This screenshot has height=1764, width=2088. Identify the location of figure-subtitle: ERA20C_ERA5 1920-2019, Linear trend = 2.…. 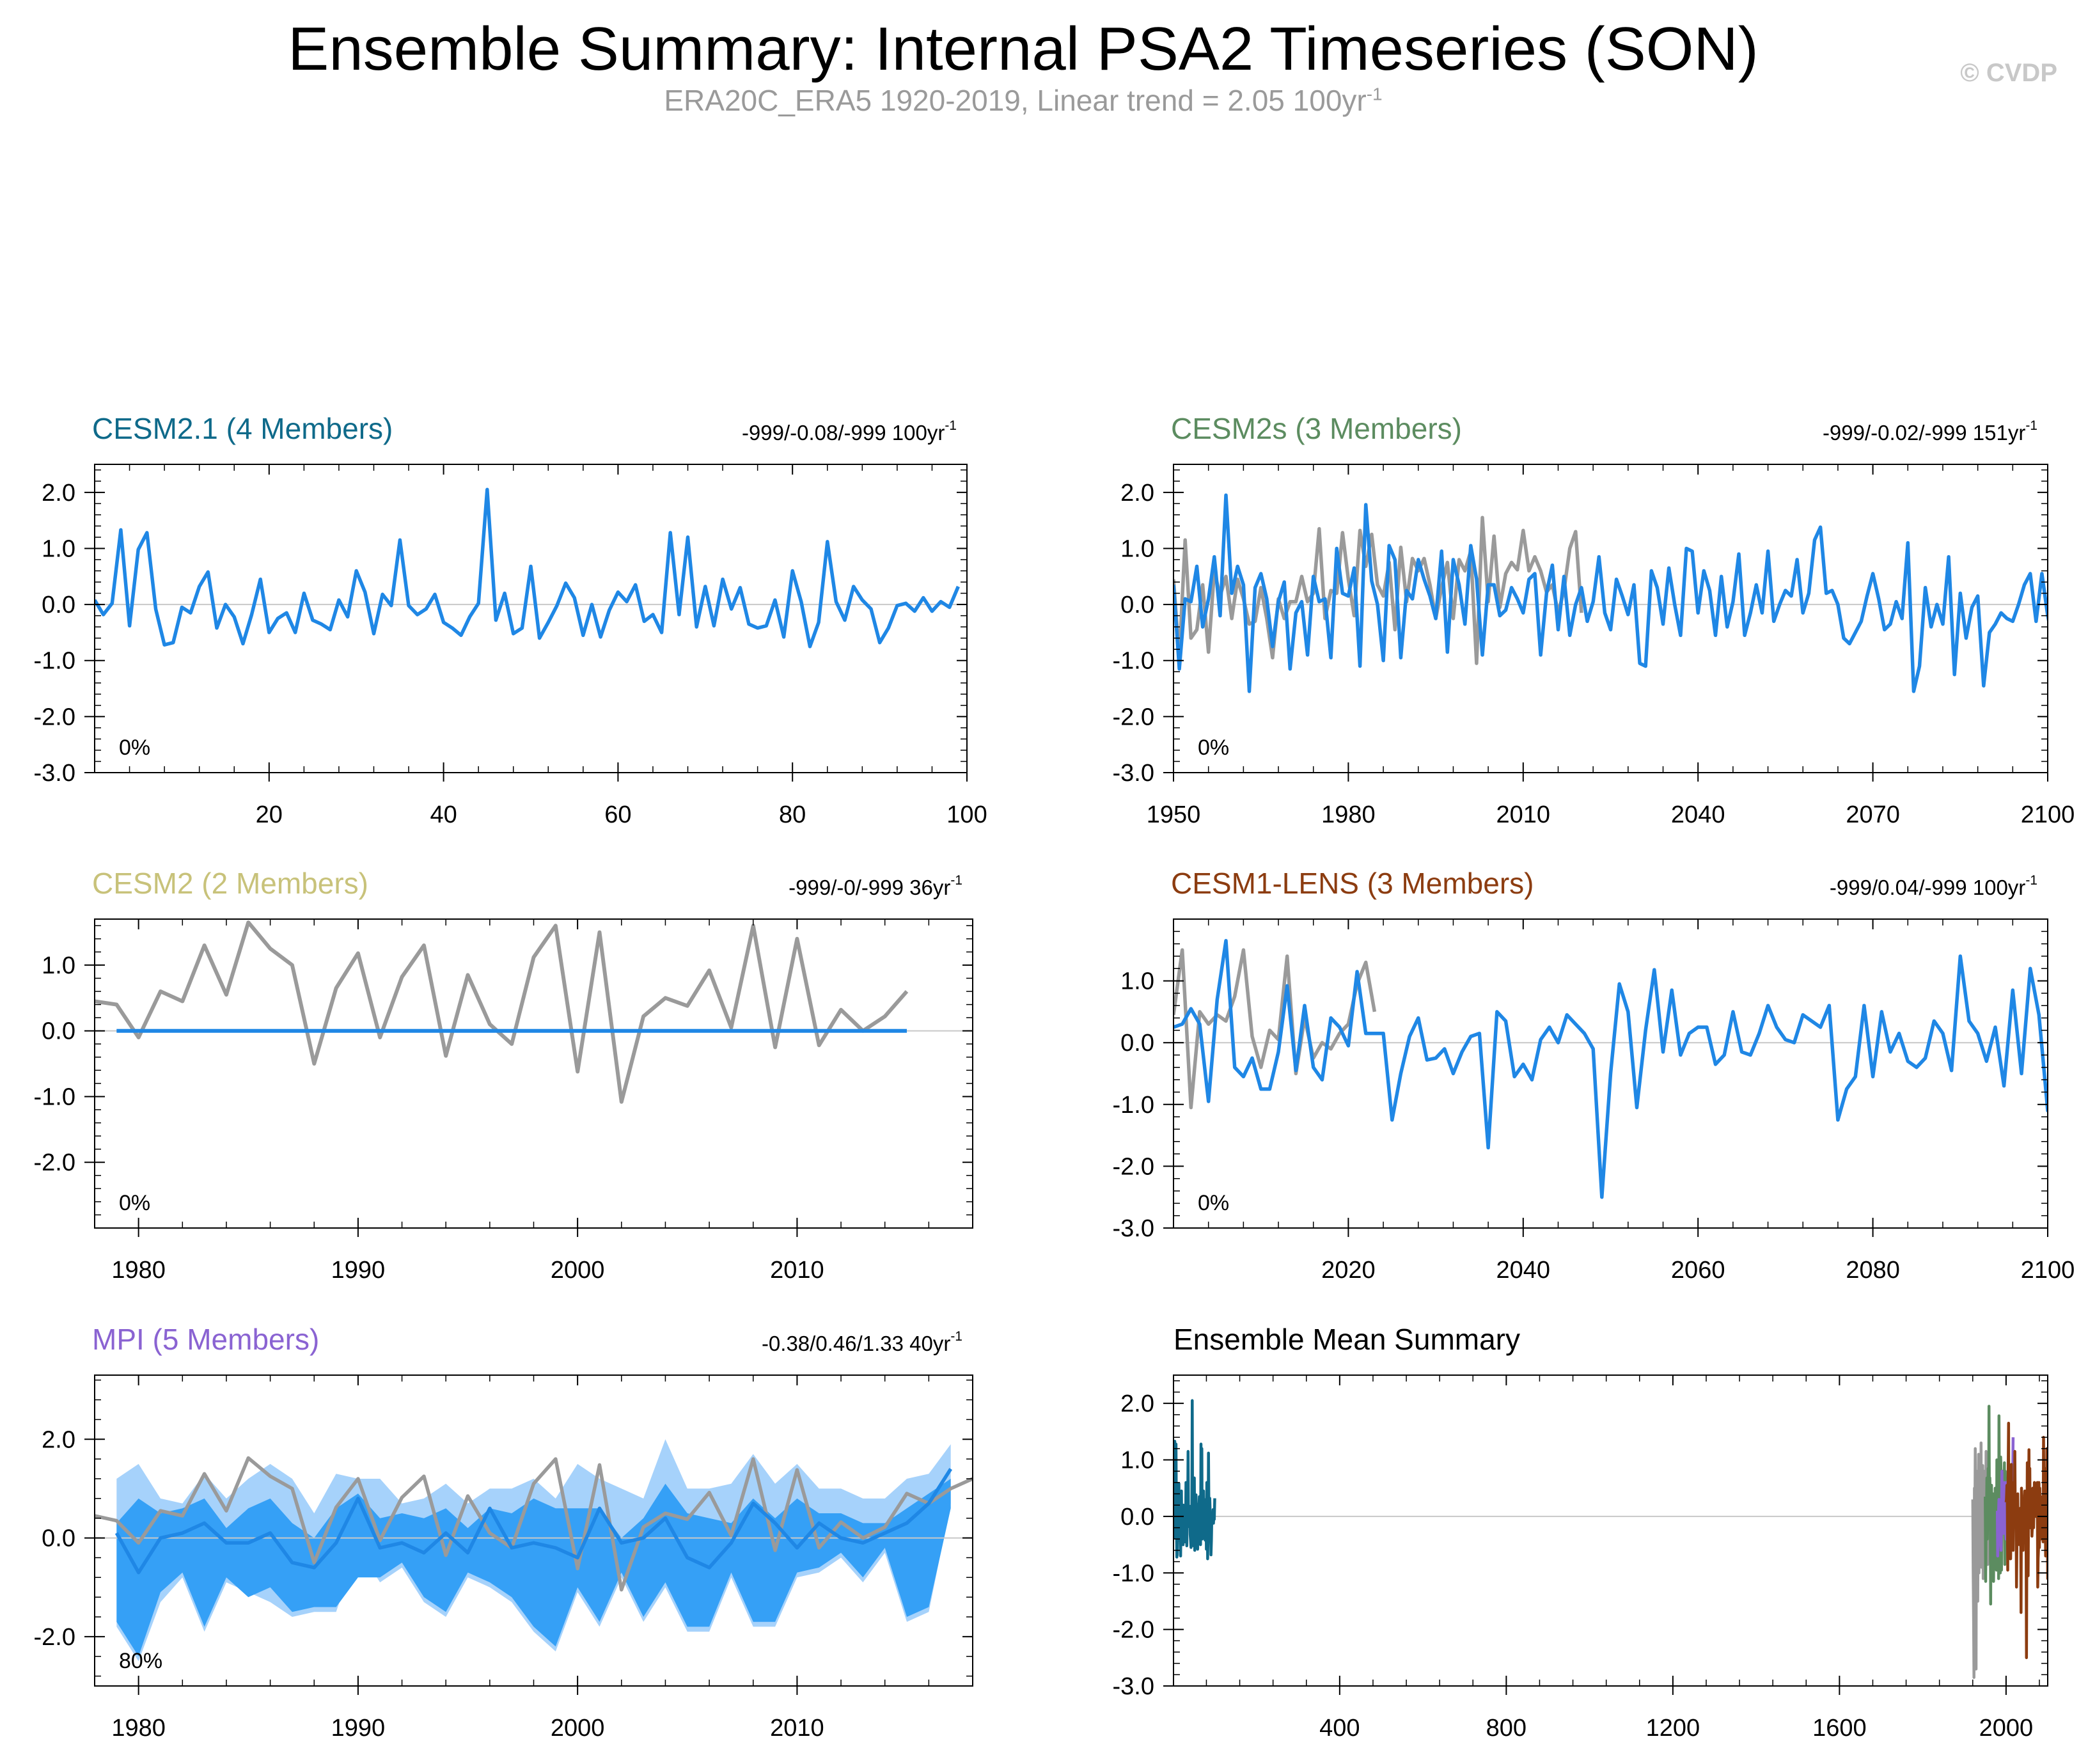
(1023, 100).